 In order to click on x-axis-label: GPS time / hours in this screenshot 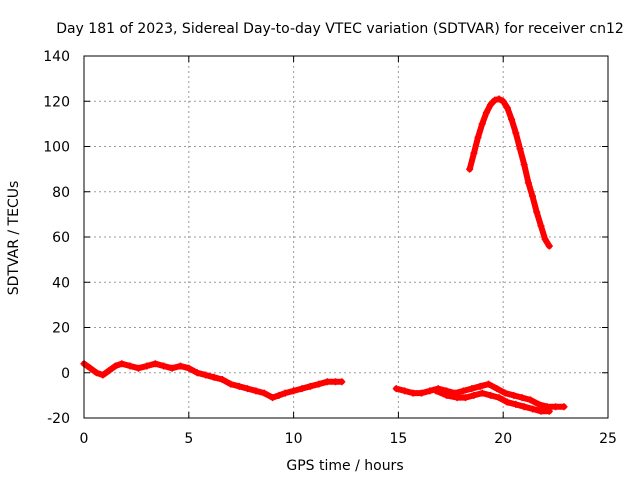, I will do `click(344, 466)`.